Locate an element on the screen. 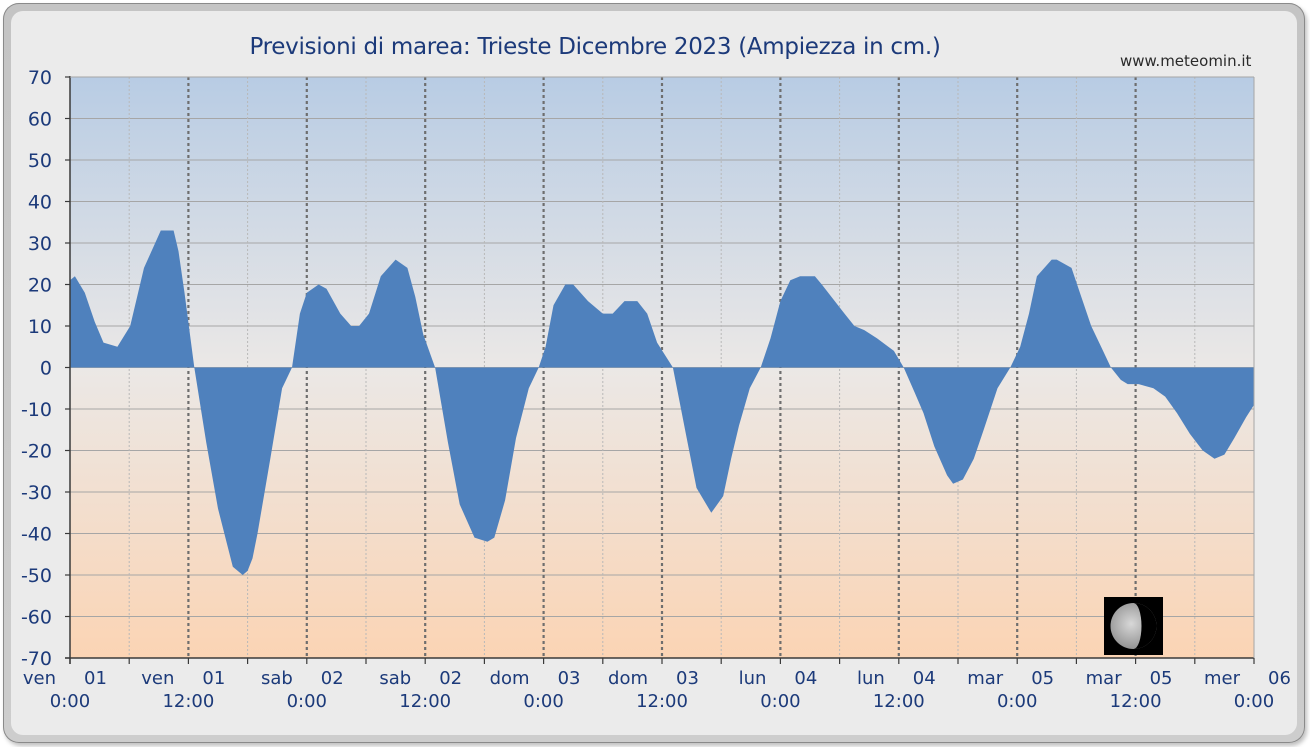  y-tick-label: 70 is located at coordinates (40, 78).